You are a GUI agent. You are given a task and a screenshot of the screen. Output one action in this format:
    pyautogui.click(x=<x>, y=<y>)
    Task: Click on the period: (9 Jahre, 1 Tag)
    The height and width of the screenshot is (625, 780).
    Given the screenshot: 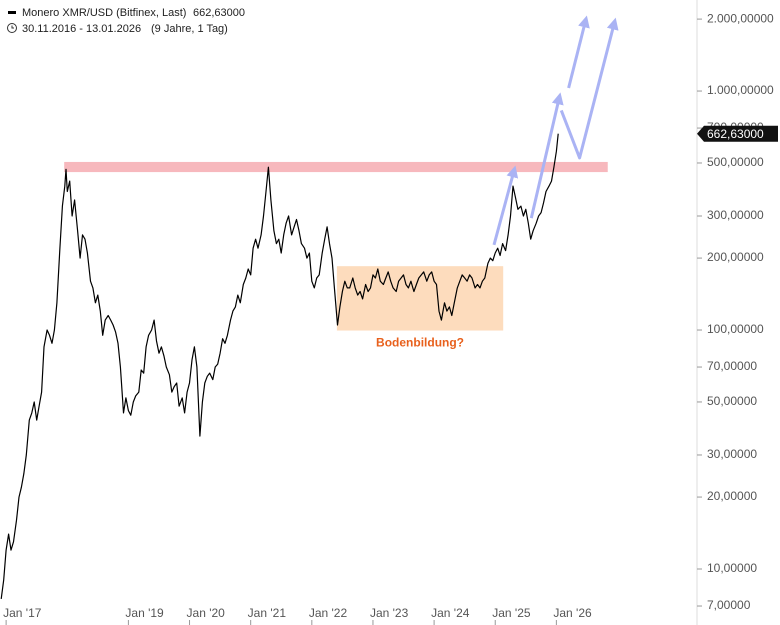 What is the action you would take?
    pyautogui.click(x=189, y=29)
    